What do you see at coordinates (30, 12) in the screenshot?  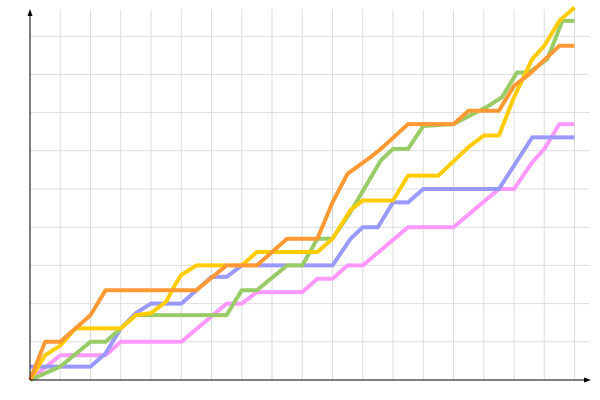 I see `y-axis-arrow-icon` at bounding box center [30, 12].